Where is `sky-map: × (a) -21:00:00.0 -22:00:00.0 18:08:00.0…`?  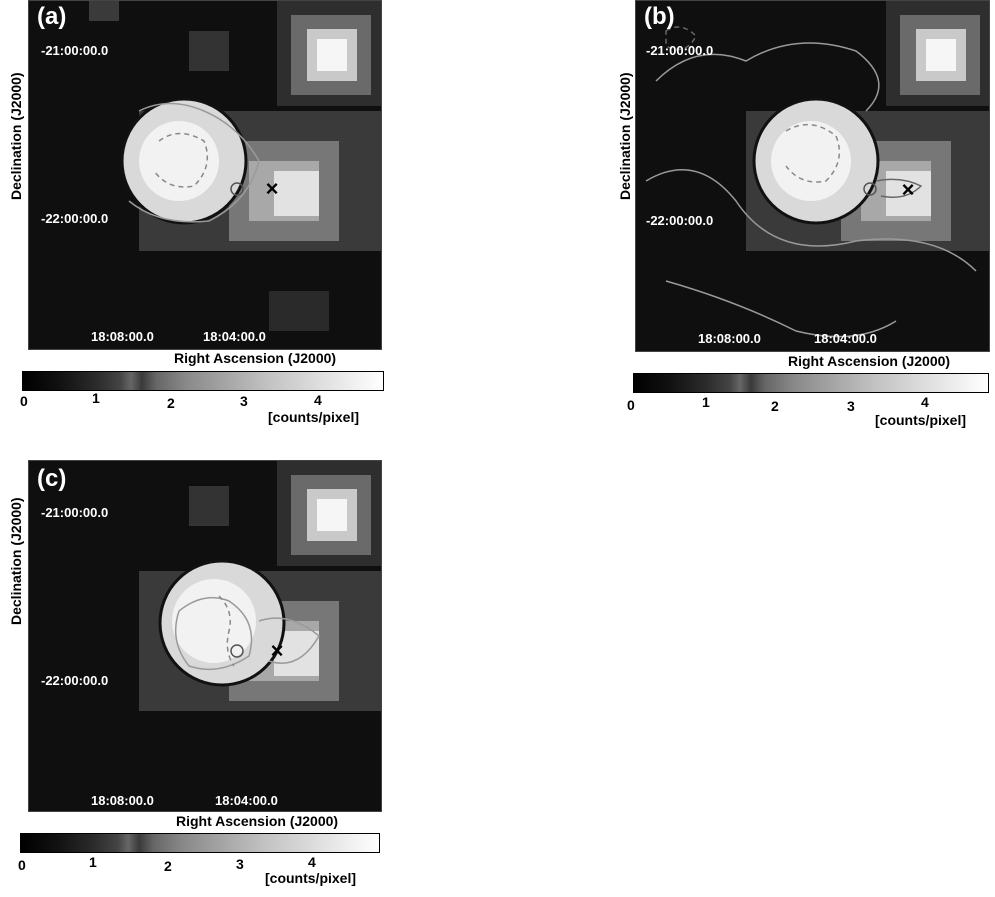 sky-map: × (a) -21:00:00.0 -22:00:00.0 18:08:00.0… is located at coordinates (205, 175).